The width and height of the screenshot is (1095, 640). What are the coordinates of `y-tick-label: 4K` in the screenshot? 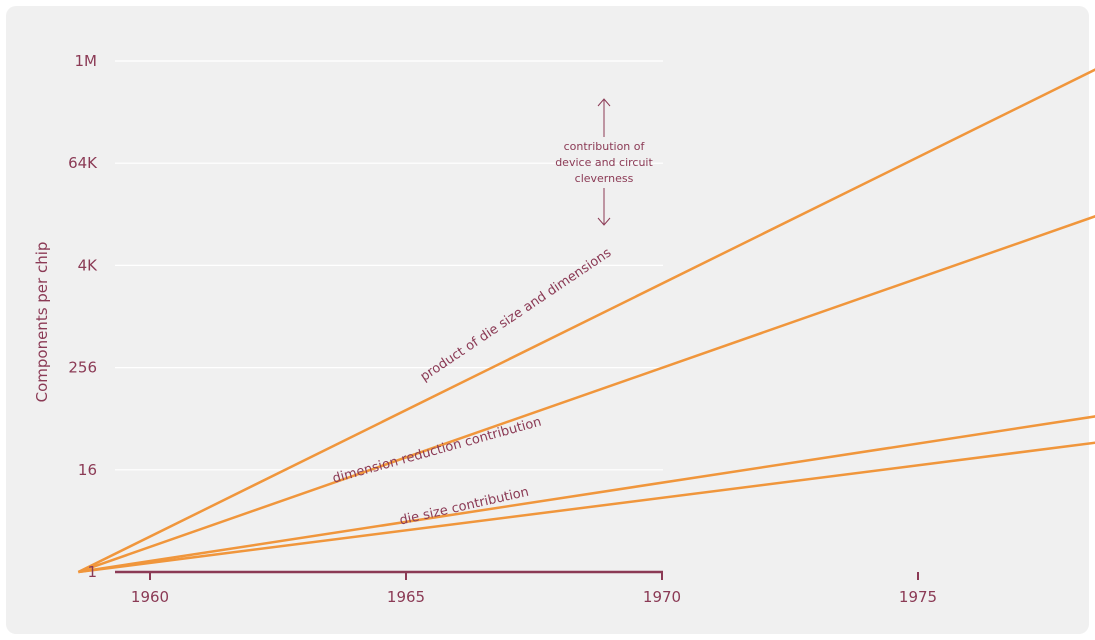 It's located at (88, 265).